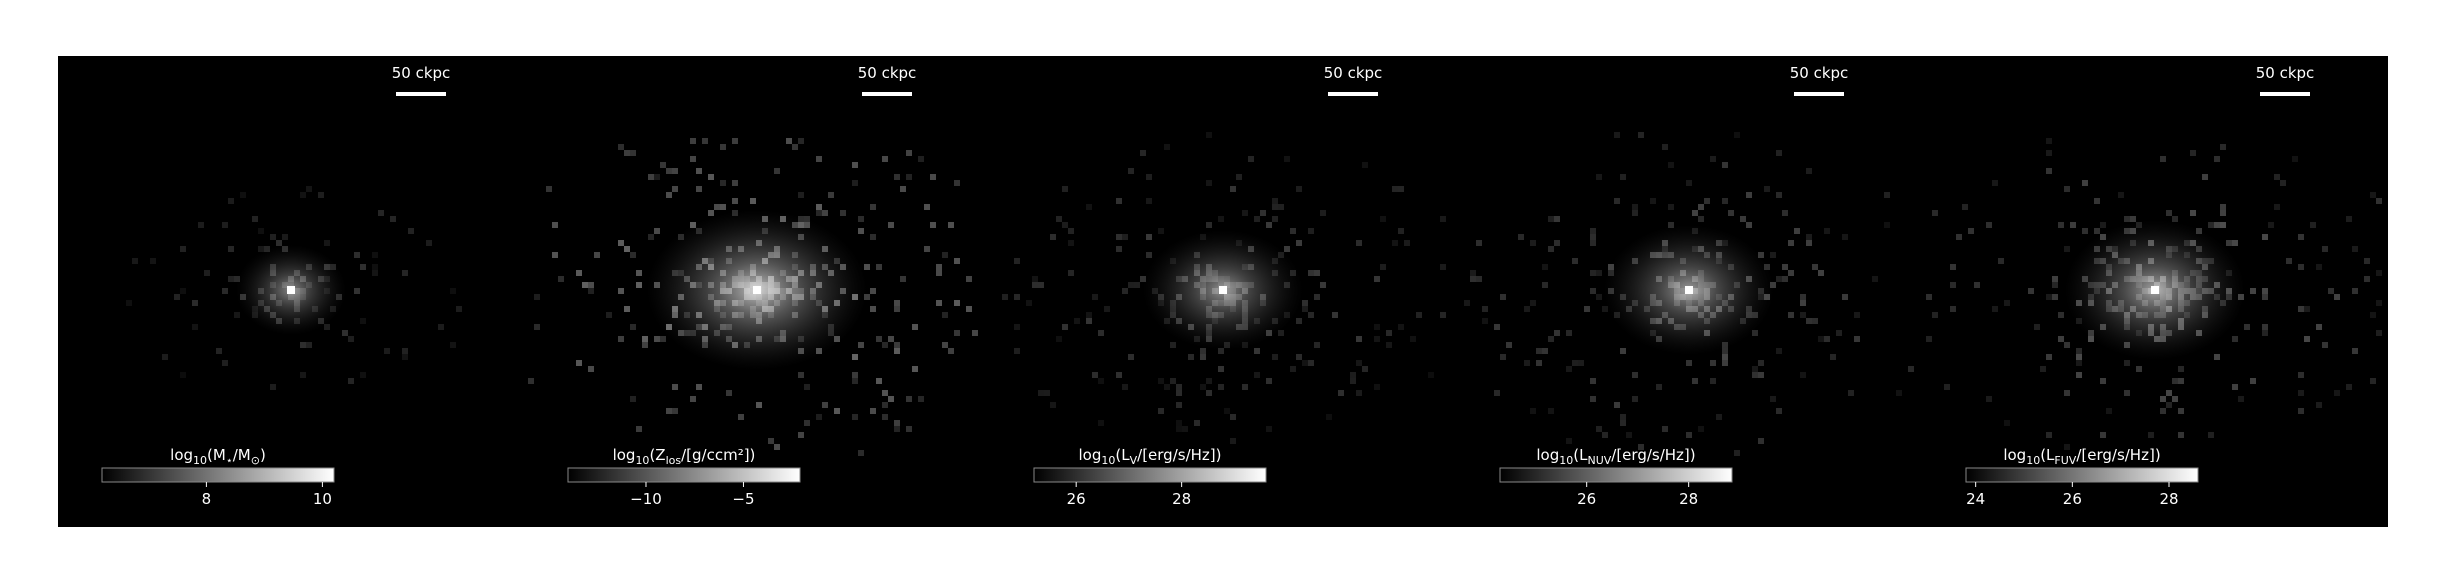 This screenshot has height=584, width=2444. What do you see at coordinates (1566, 460) in the screenshot?
I see `label-part: 10` at bounding box center [1566, 460].